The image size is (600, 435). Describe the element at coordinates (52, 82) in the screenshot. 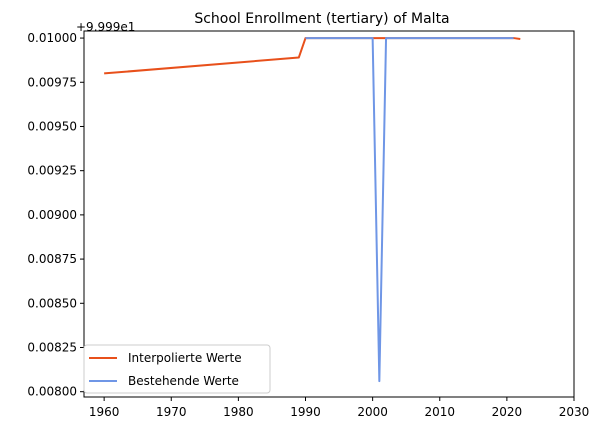

I see `y-tick-label: 0.00975` at that location.